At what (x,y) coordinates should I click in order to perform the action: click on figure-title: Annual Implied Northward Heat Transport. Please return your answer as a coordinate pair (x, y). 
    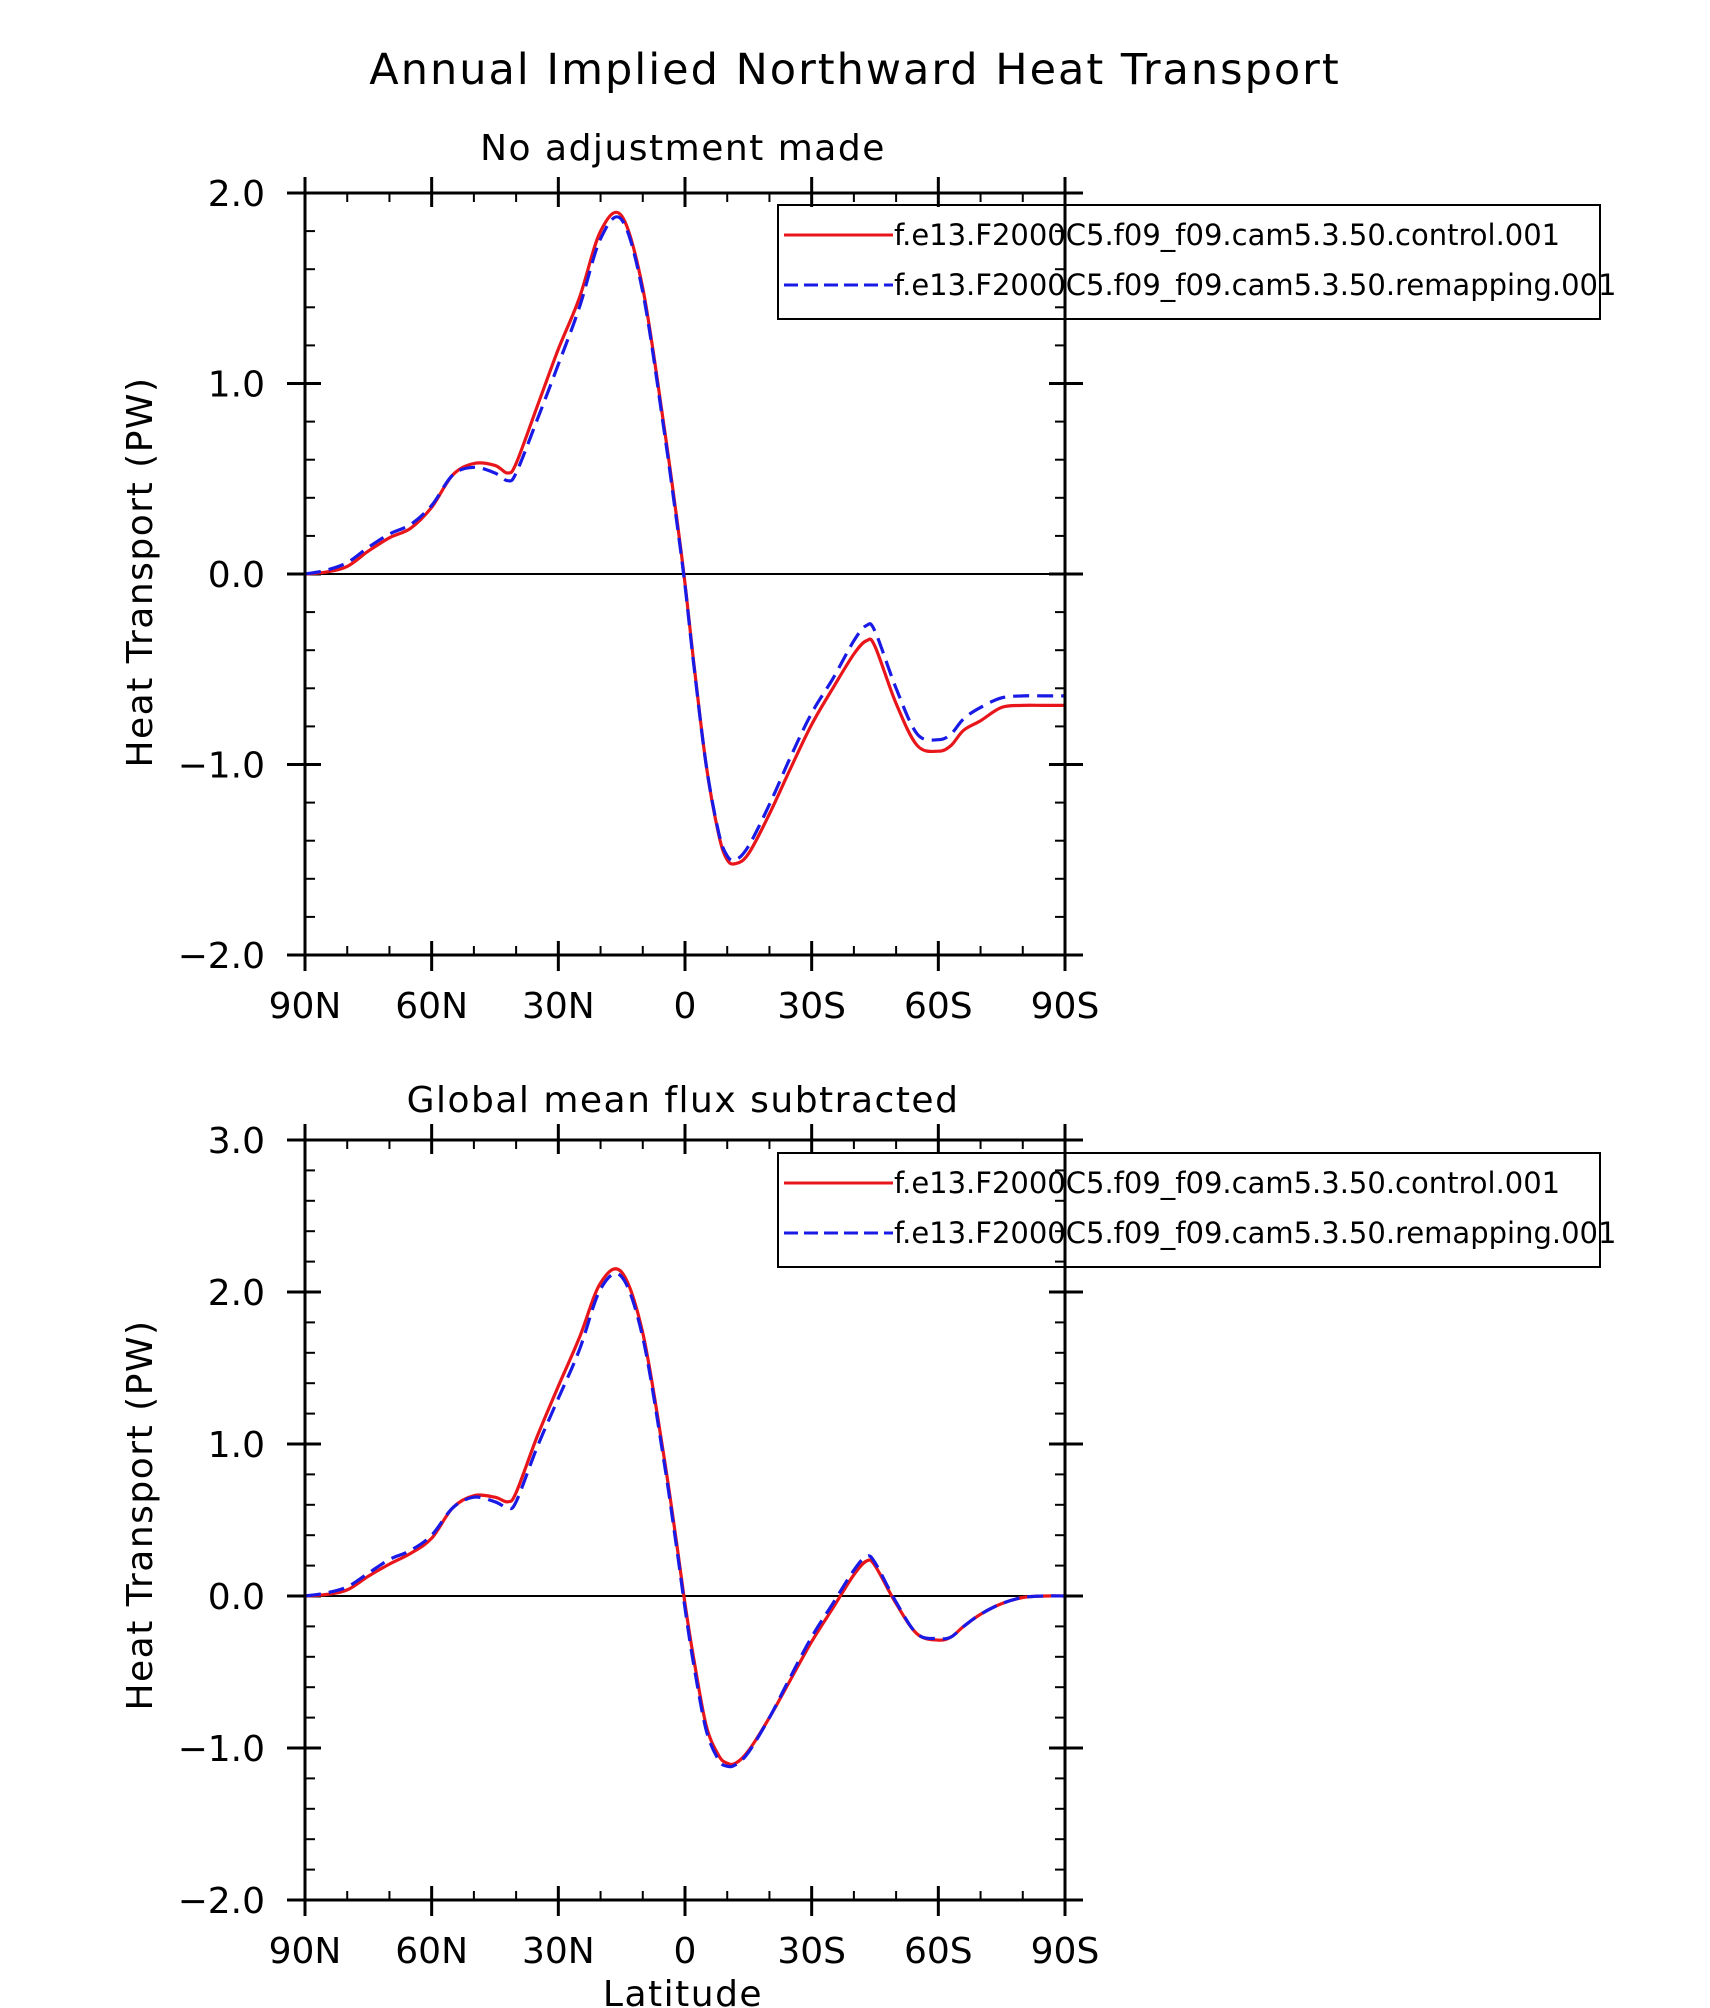
    Looking at the image, I should click on (854, 70).